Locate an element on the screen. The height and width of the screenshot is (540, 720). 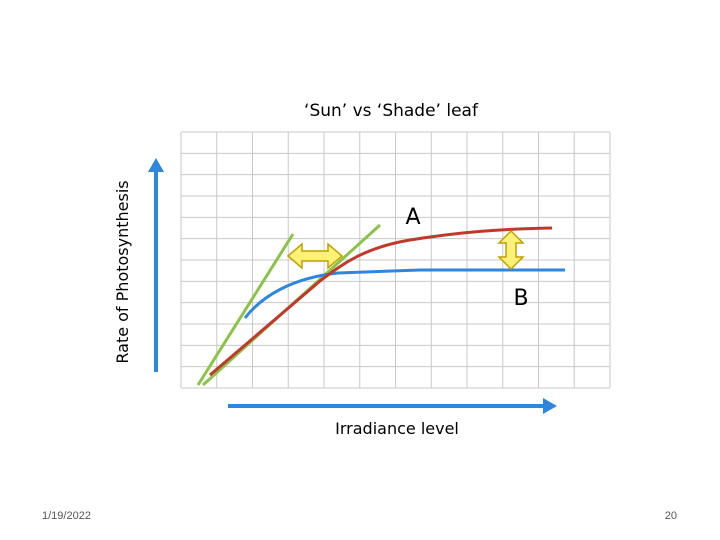
slide-page-number: 20 is located at coordinates (671, 516).